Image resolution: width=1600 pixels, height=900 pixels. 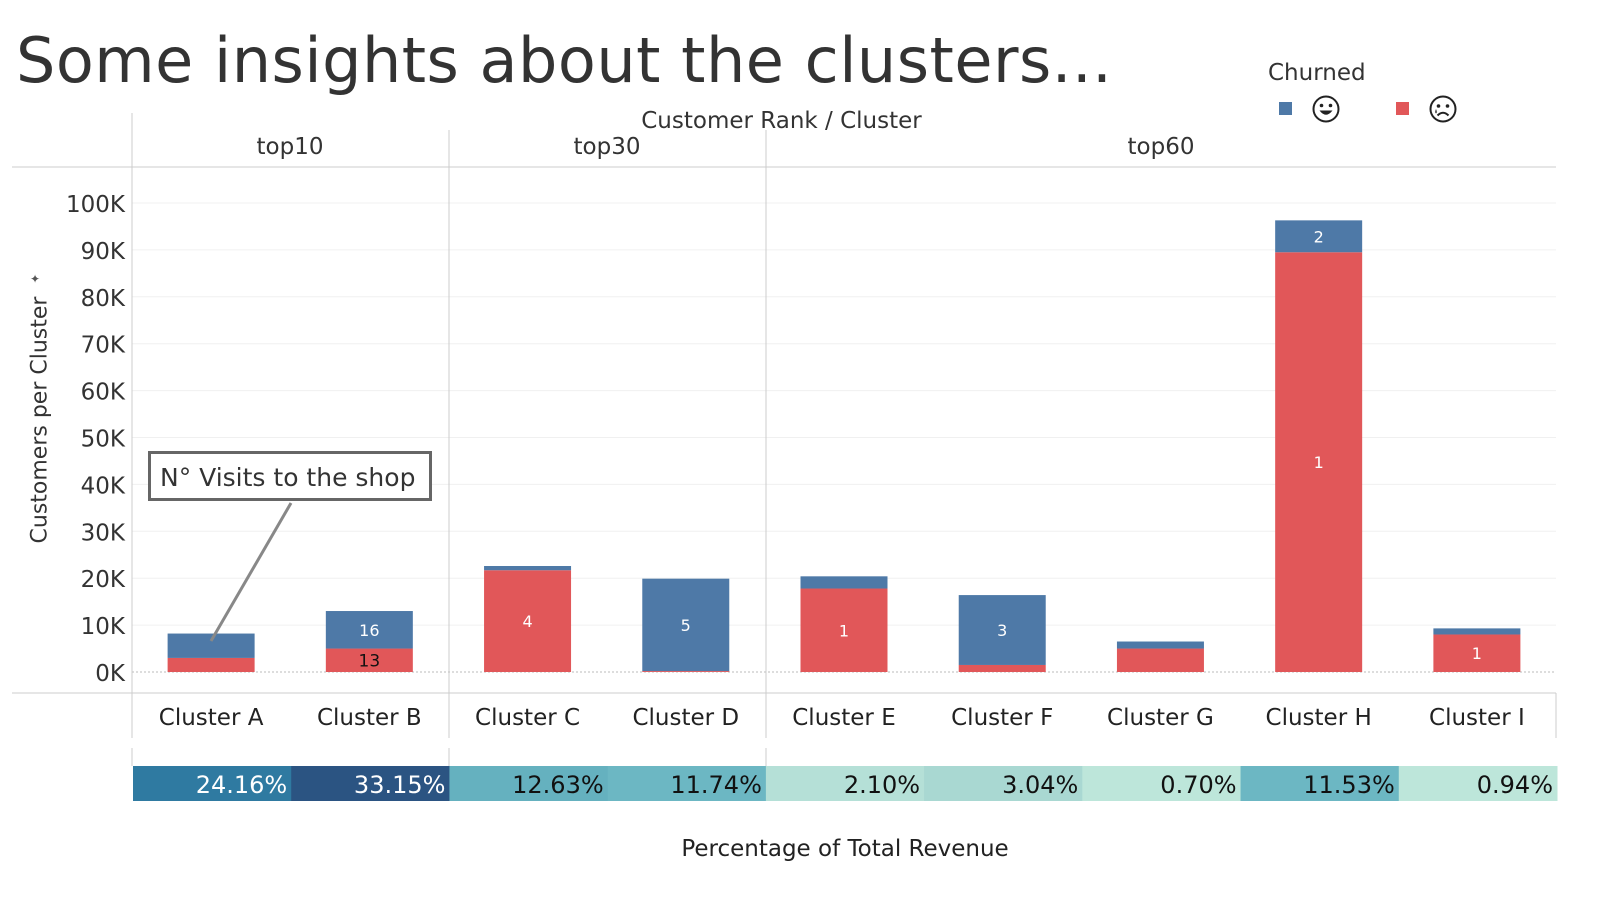 What do you see at coordinates (1317, 73) in the screenshot?
I see `legend-title: Churned` at bounding box center [1317, 73].